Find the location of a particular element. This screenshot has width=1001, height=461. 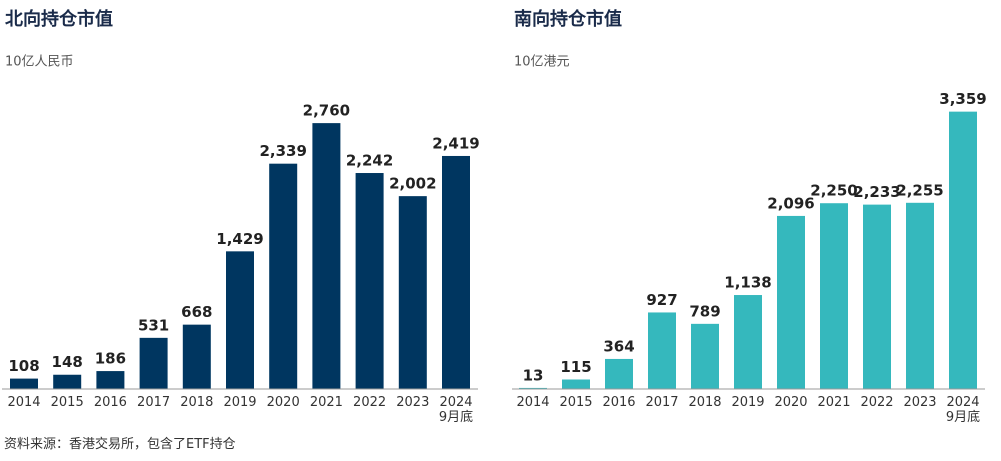

value-label: 531 is located at coordinates (153, 325).